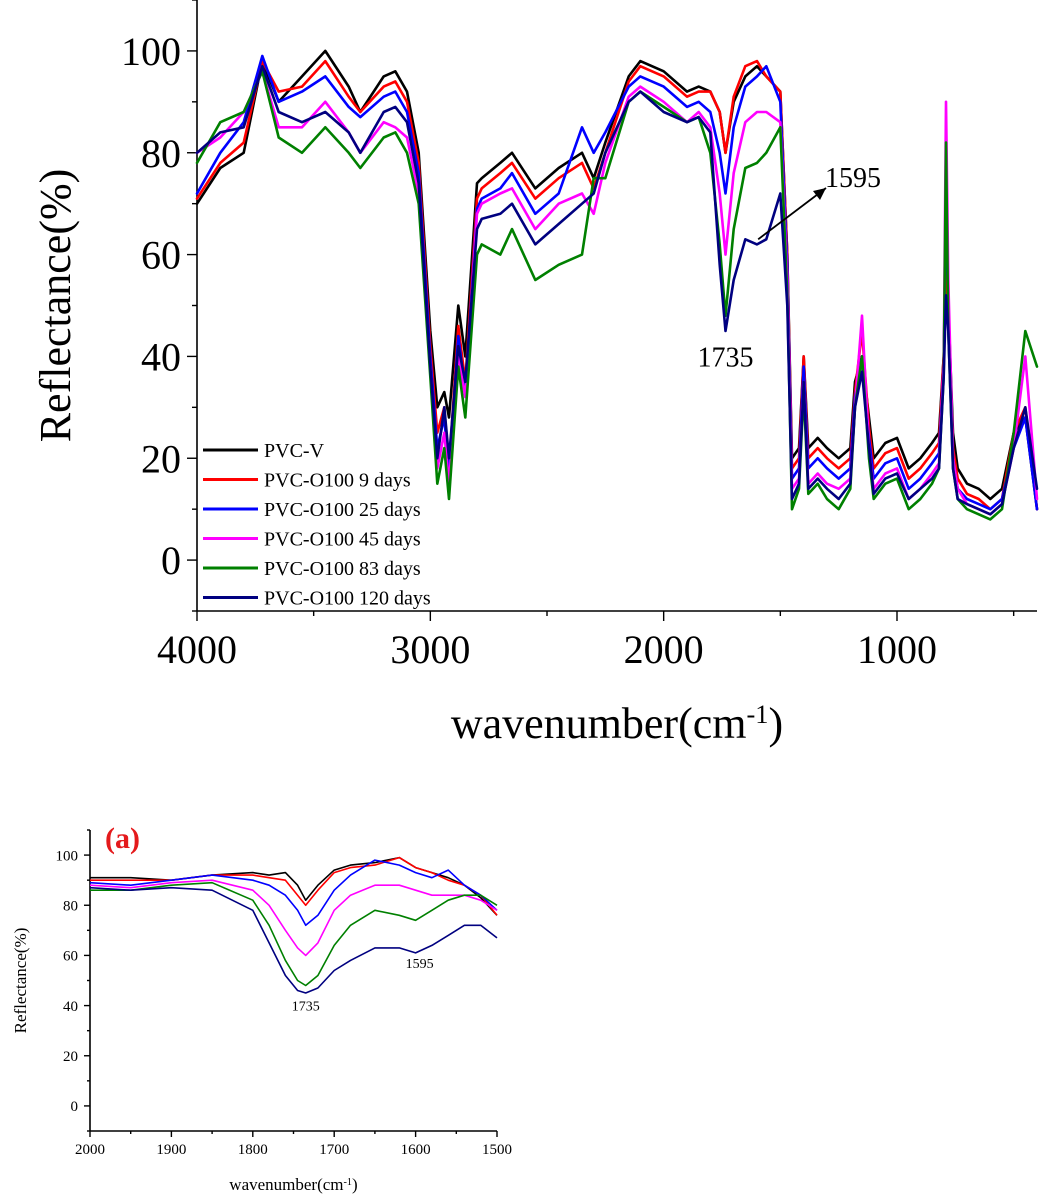 The image size is (1060, 1203). What do you see at coordinates (853, 178) in the screenshot?
I see `annotation-1595: 1595` at bounding box center [853, 178].